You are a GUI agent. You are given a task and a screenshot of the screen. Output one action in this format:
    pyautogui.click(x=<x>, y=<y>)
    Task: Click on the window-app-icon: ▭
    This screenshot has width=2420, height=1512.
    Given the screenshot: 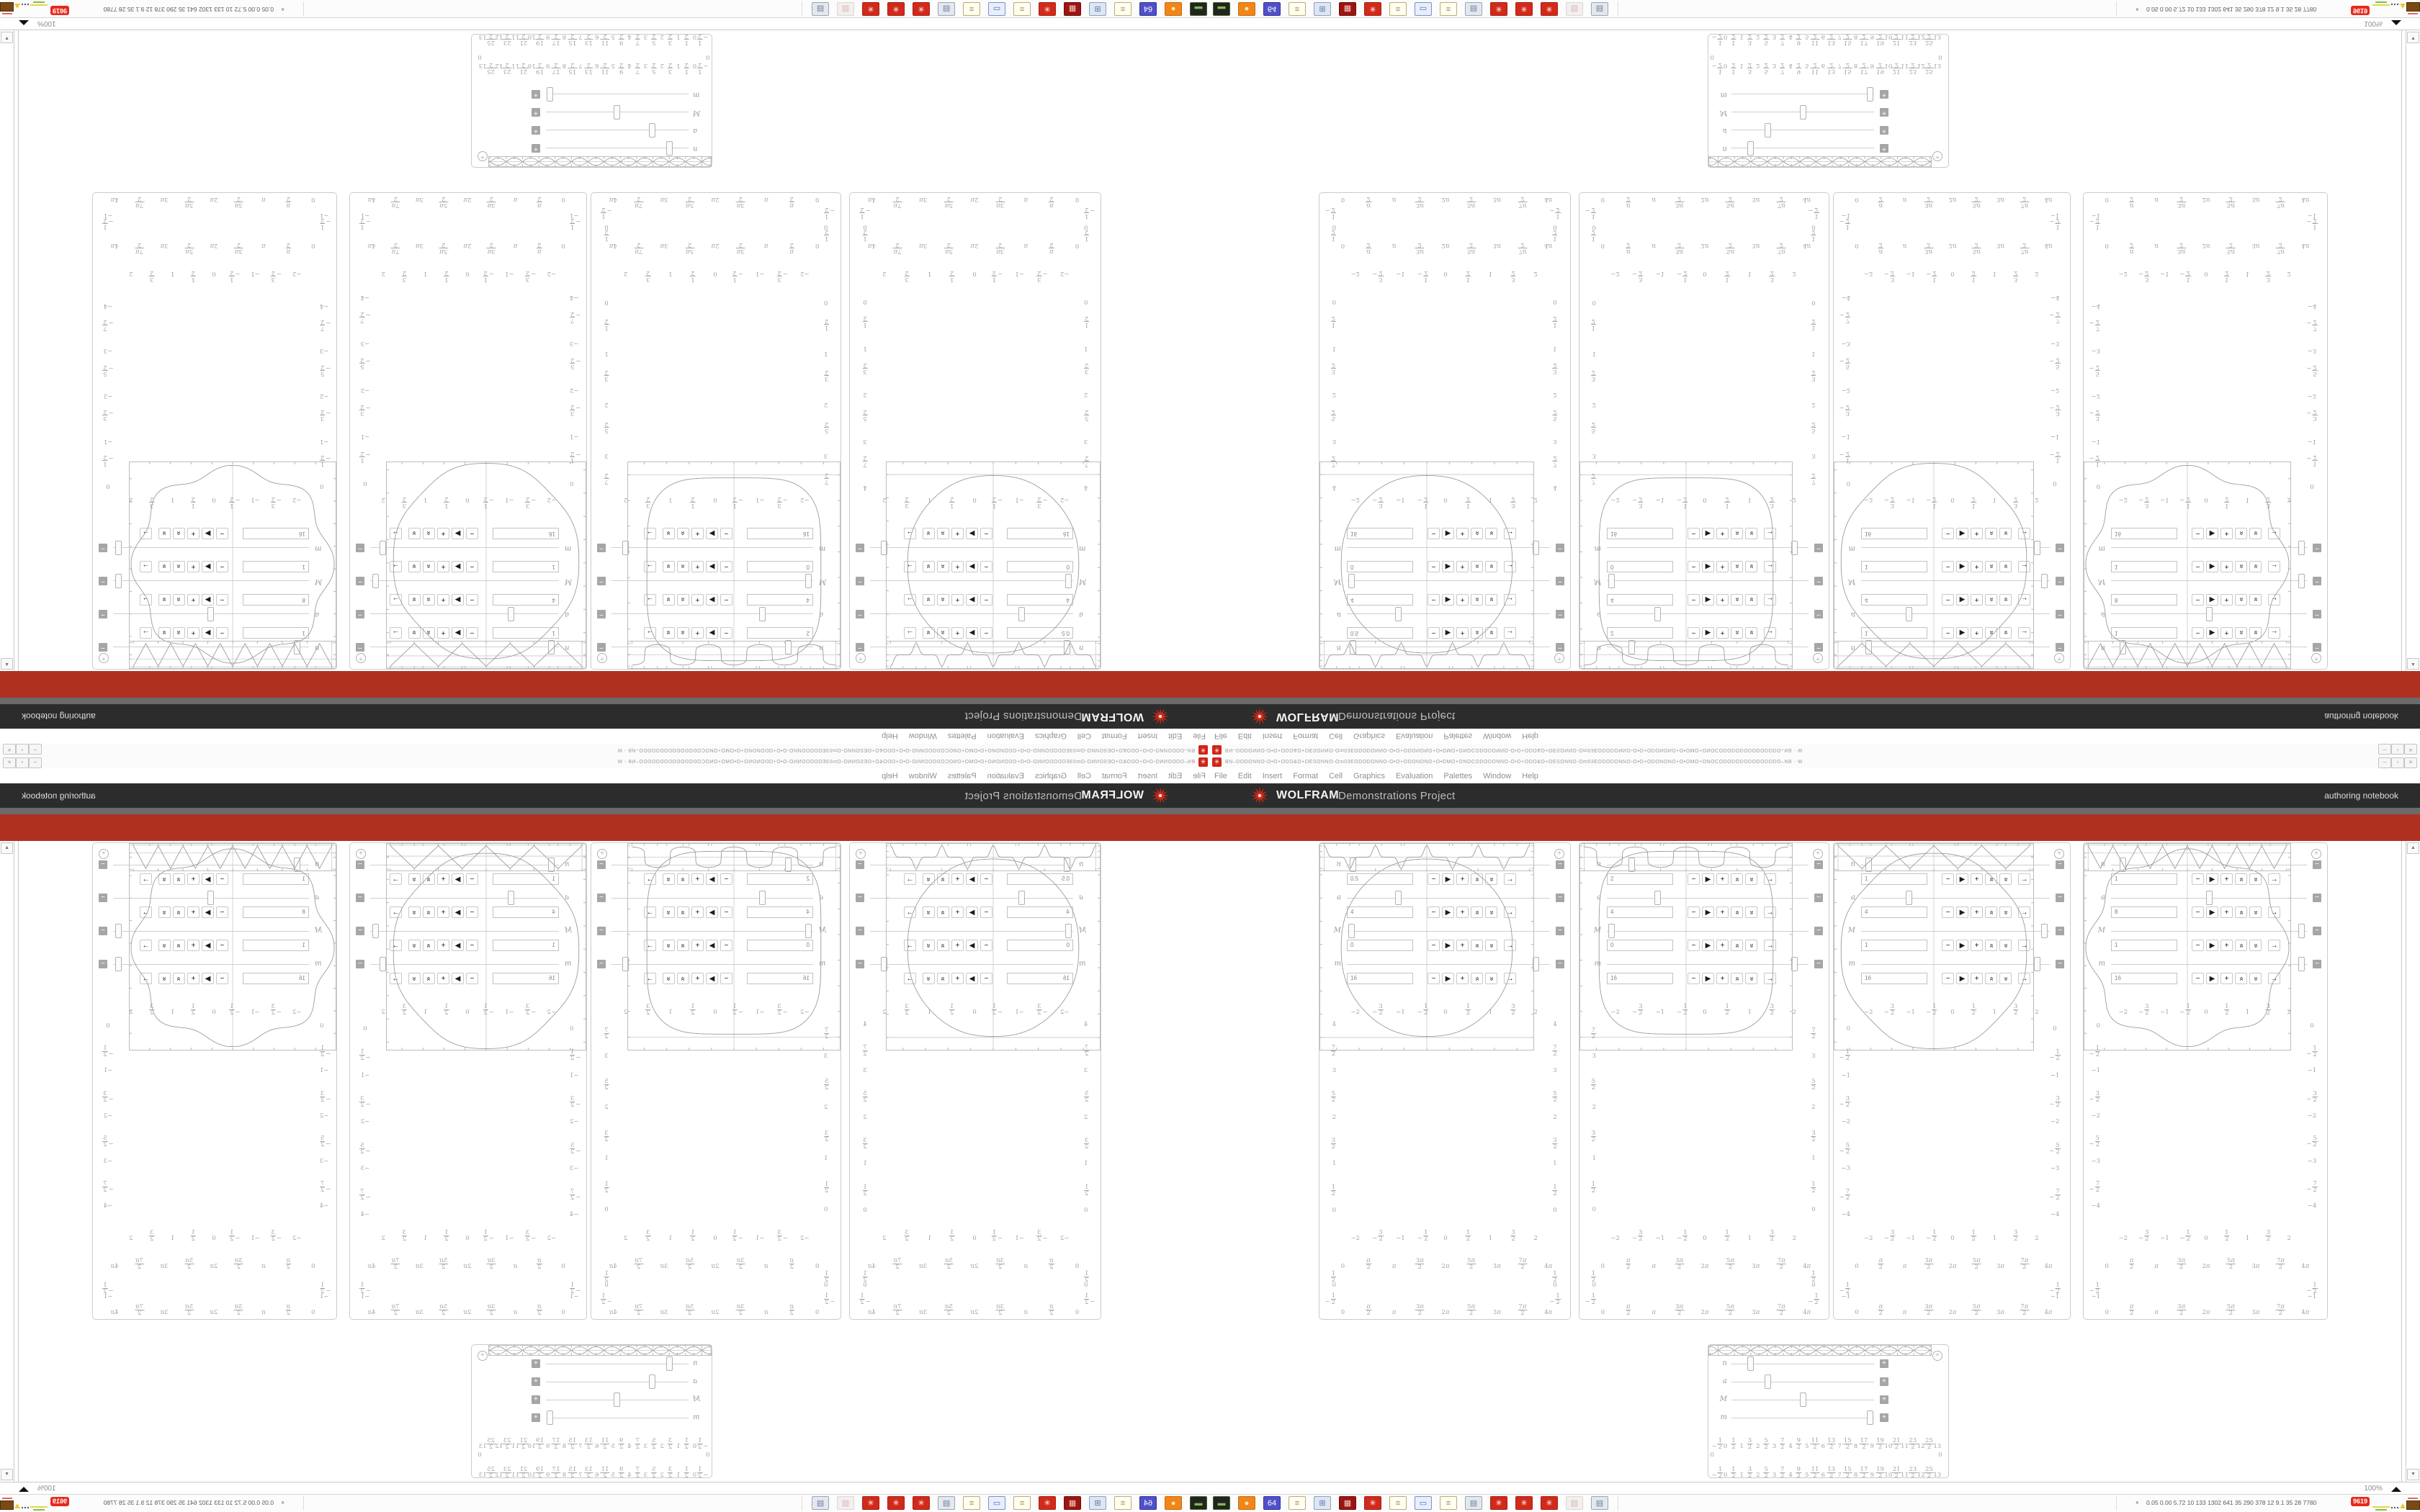 What is the action you would take?
    pyautogui.click(x=1423, y=9)
    